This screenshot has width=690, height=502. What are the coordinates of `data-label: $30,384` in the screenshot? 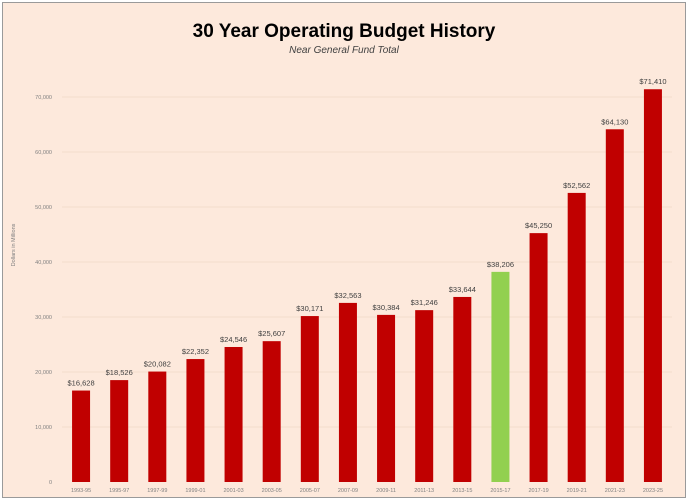 It's located at (386, 307).